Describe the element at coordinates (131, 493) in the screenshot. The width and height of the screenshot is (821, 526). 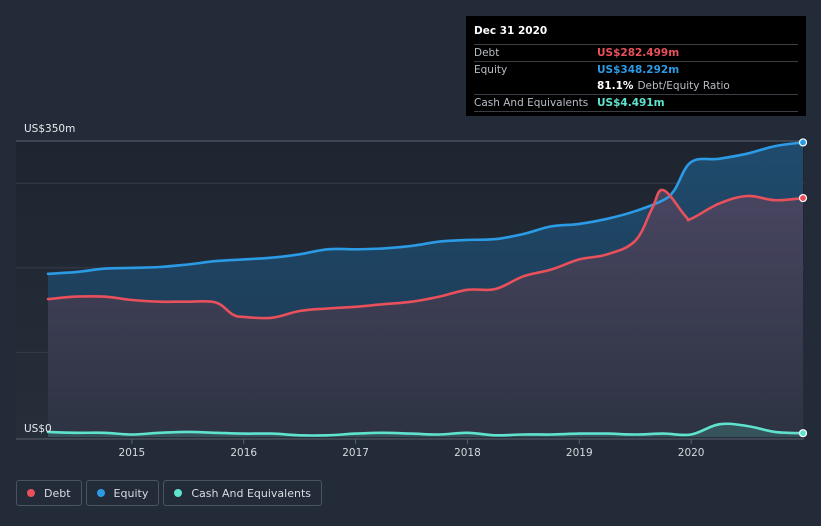
I see `legend-equity-label: Equity` at that location.